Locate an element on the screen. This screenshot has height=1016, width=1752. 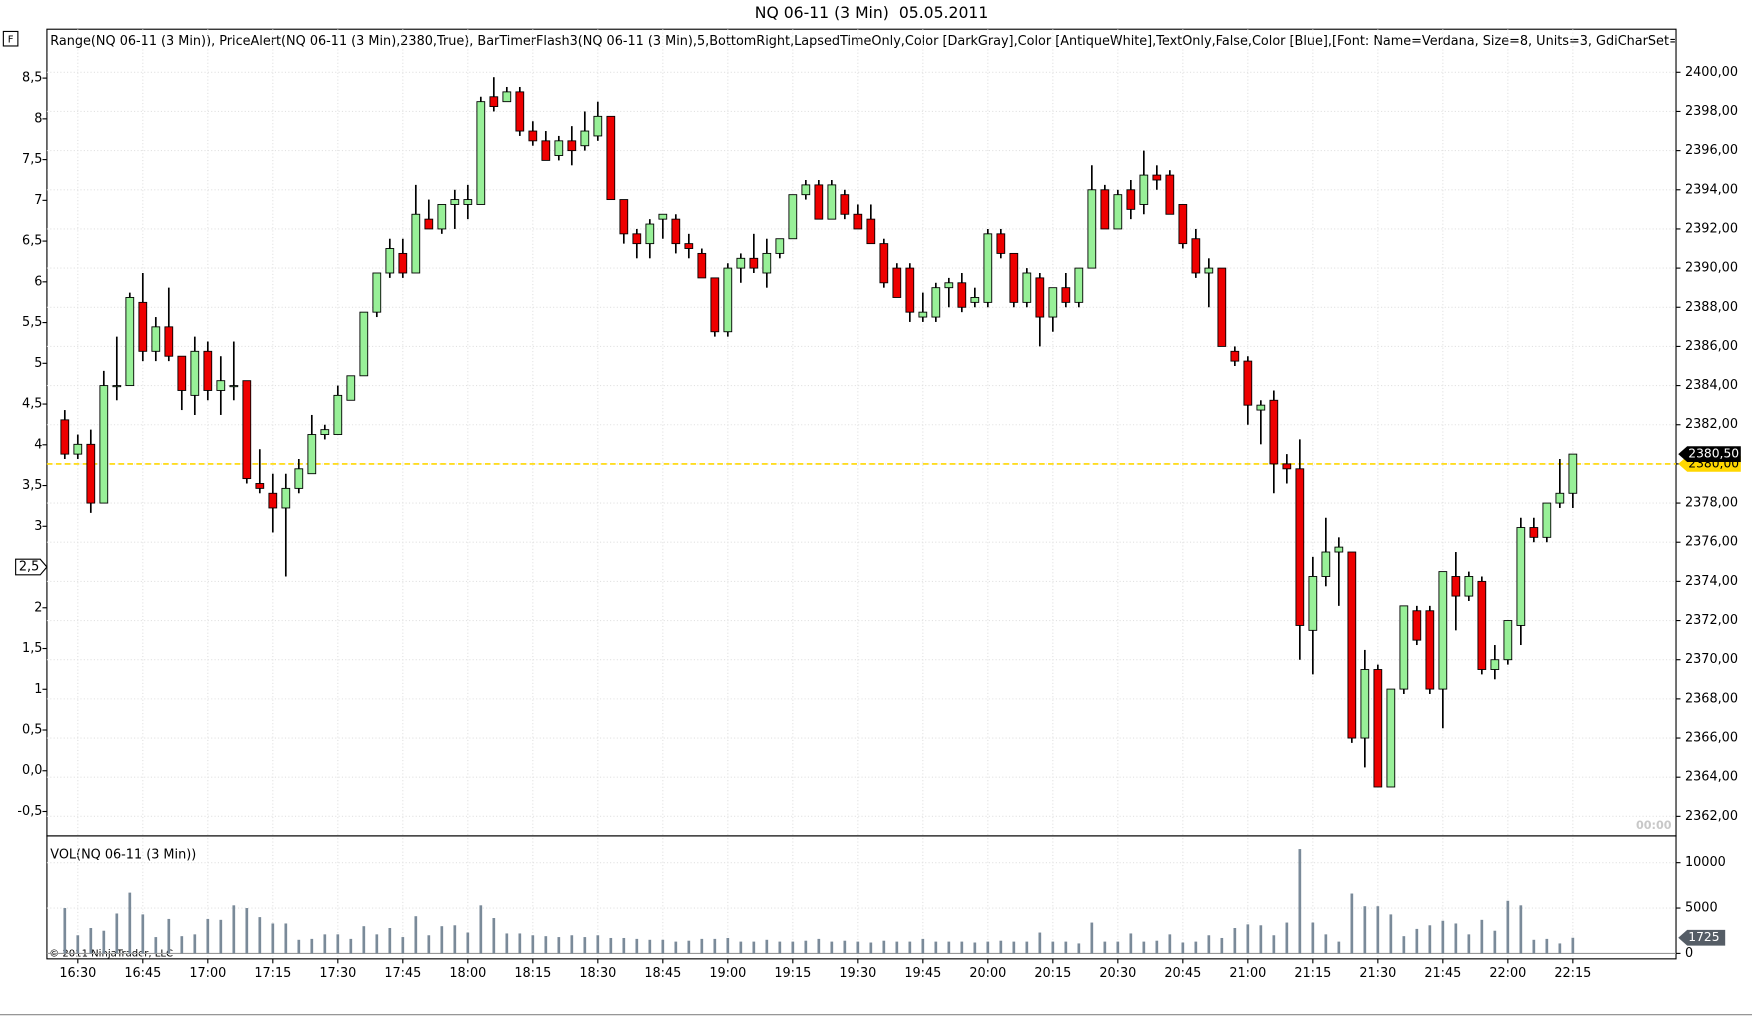
x-tick-label: 22:15 is located at coordinates (1572, 973).